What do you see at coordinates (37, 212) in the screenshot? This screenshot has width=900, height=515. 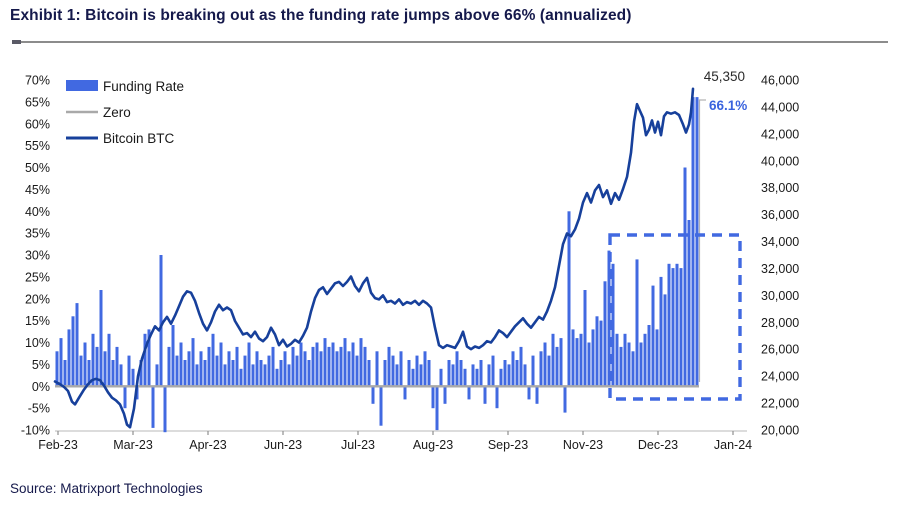 I see `left-axis-tick-label: 40%` at bounding box center [37, 212].